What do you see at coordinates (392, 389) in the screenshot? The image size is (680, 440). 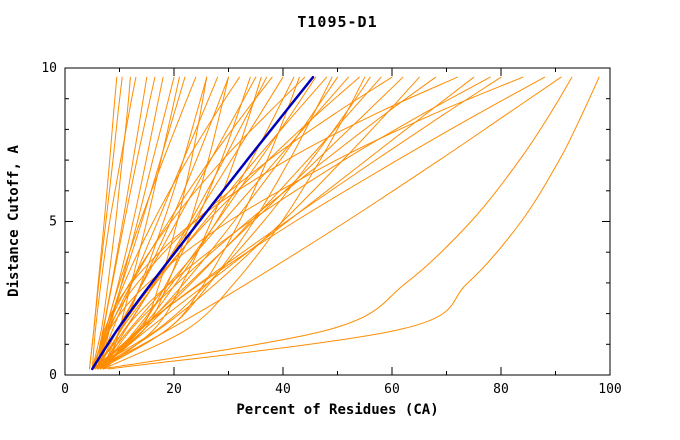 I see `x-tick-label: 60` at bounding box center [392, 389].